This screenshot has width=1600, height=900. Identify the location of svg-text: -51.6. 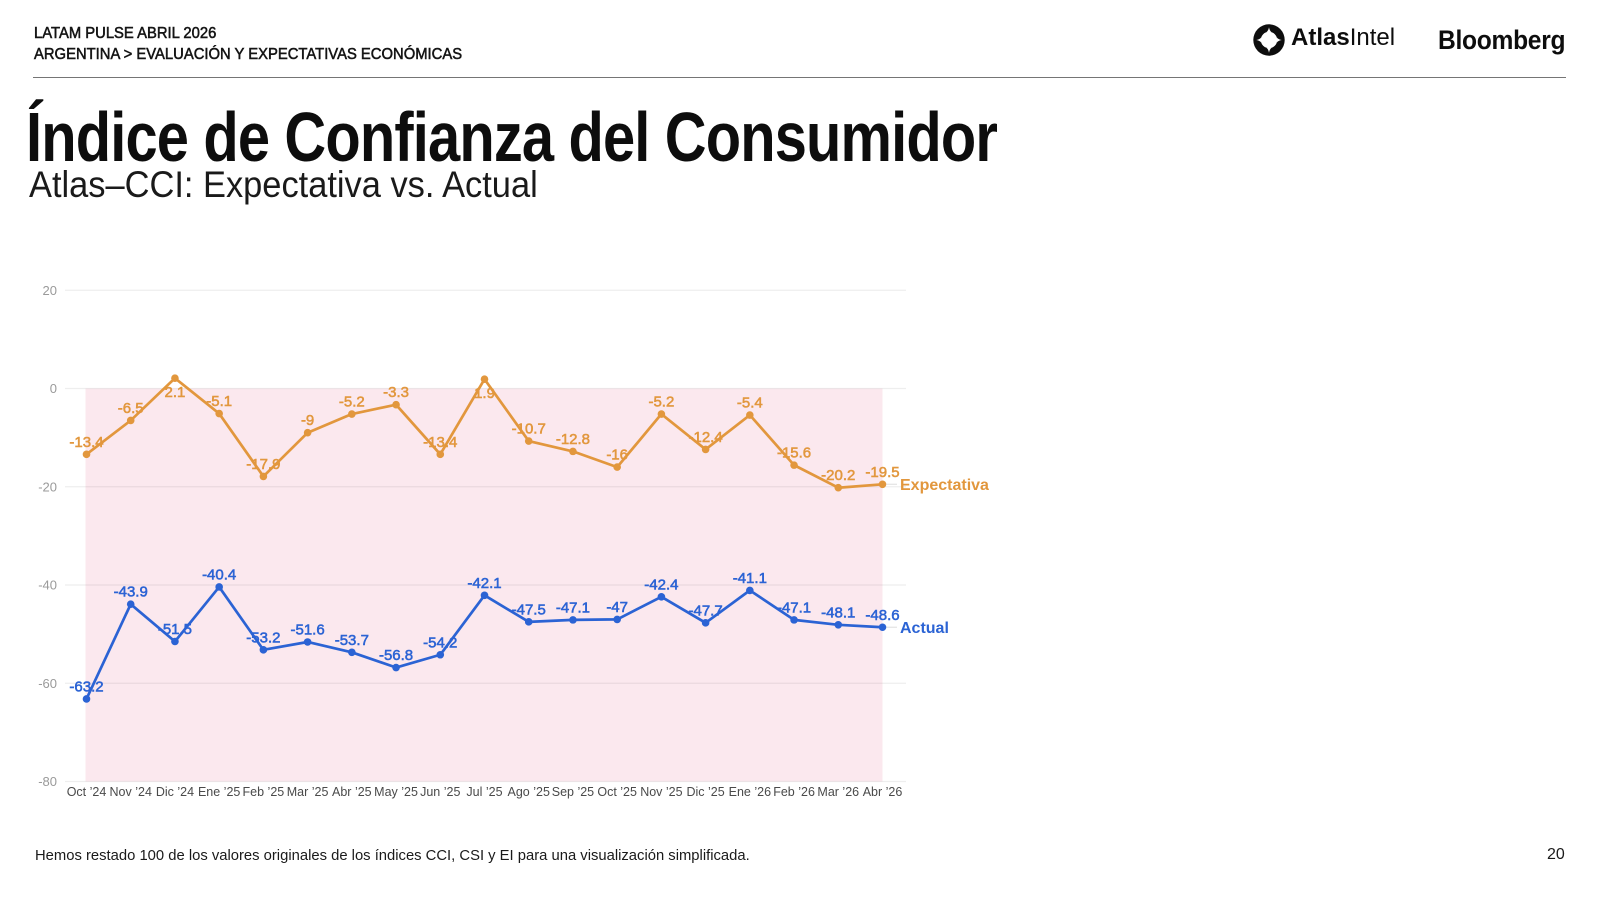
(308, 629).